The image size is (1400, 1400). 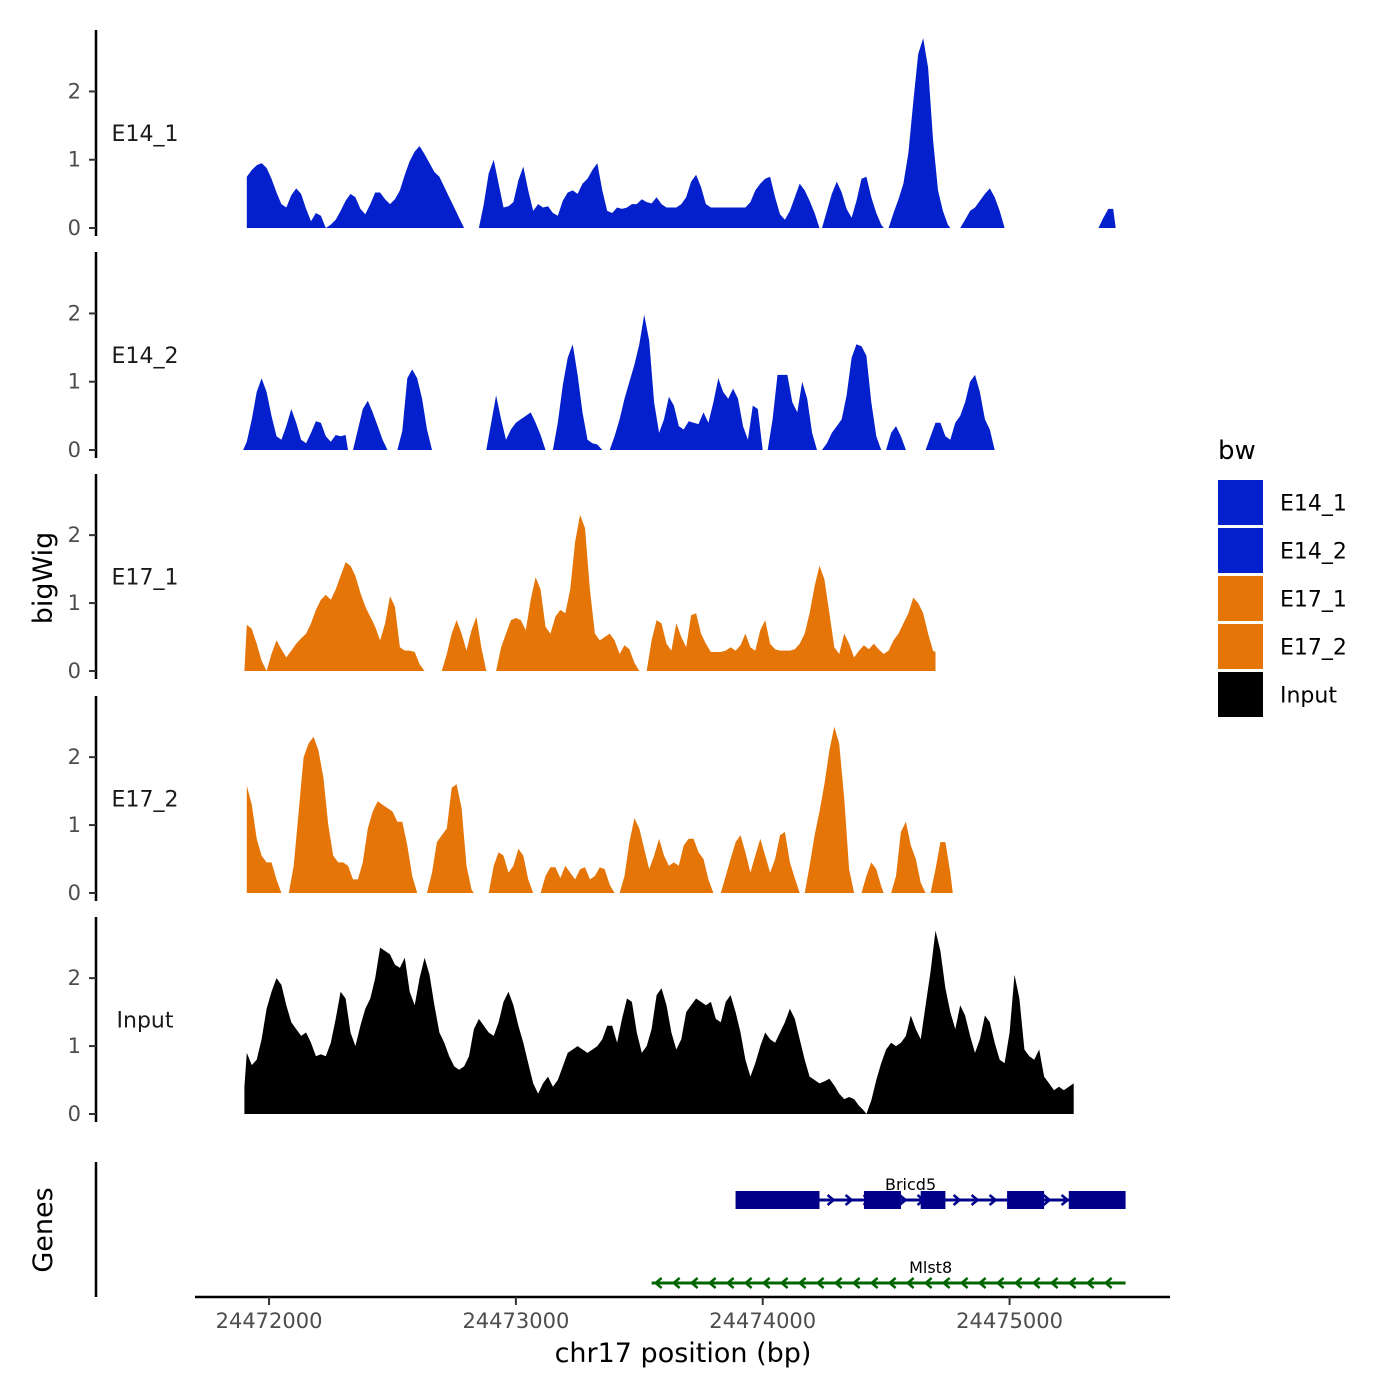 I want to click on legend-entry: Input, so click(x=1277, y=694).